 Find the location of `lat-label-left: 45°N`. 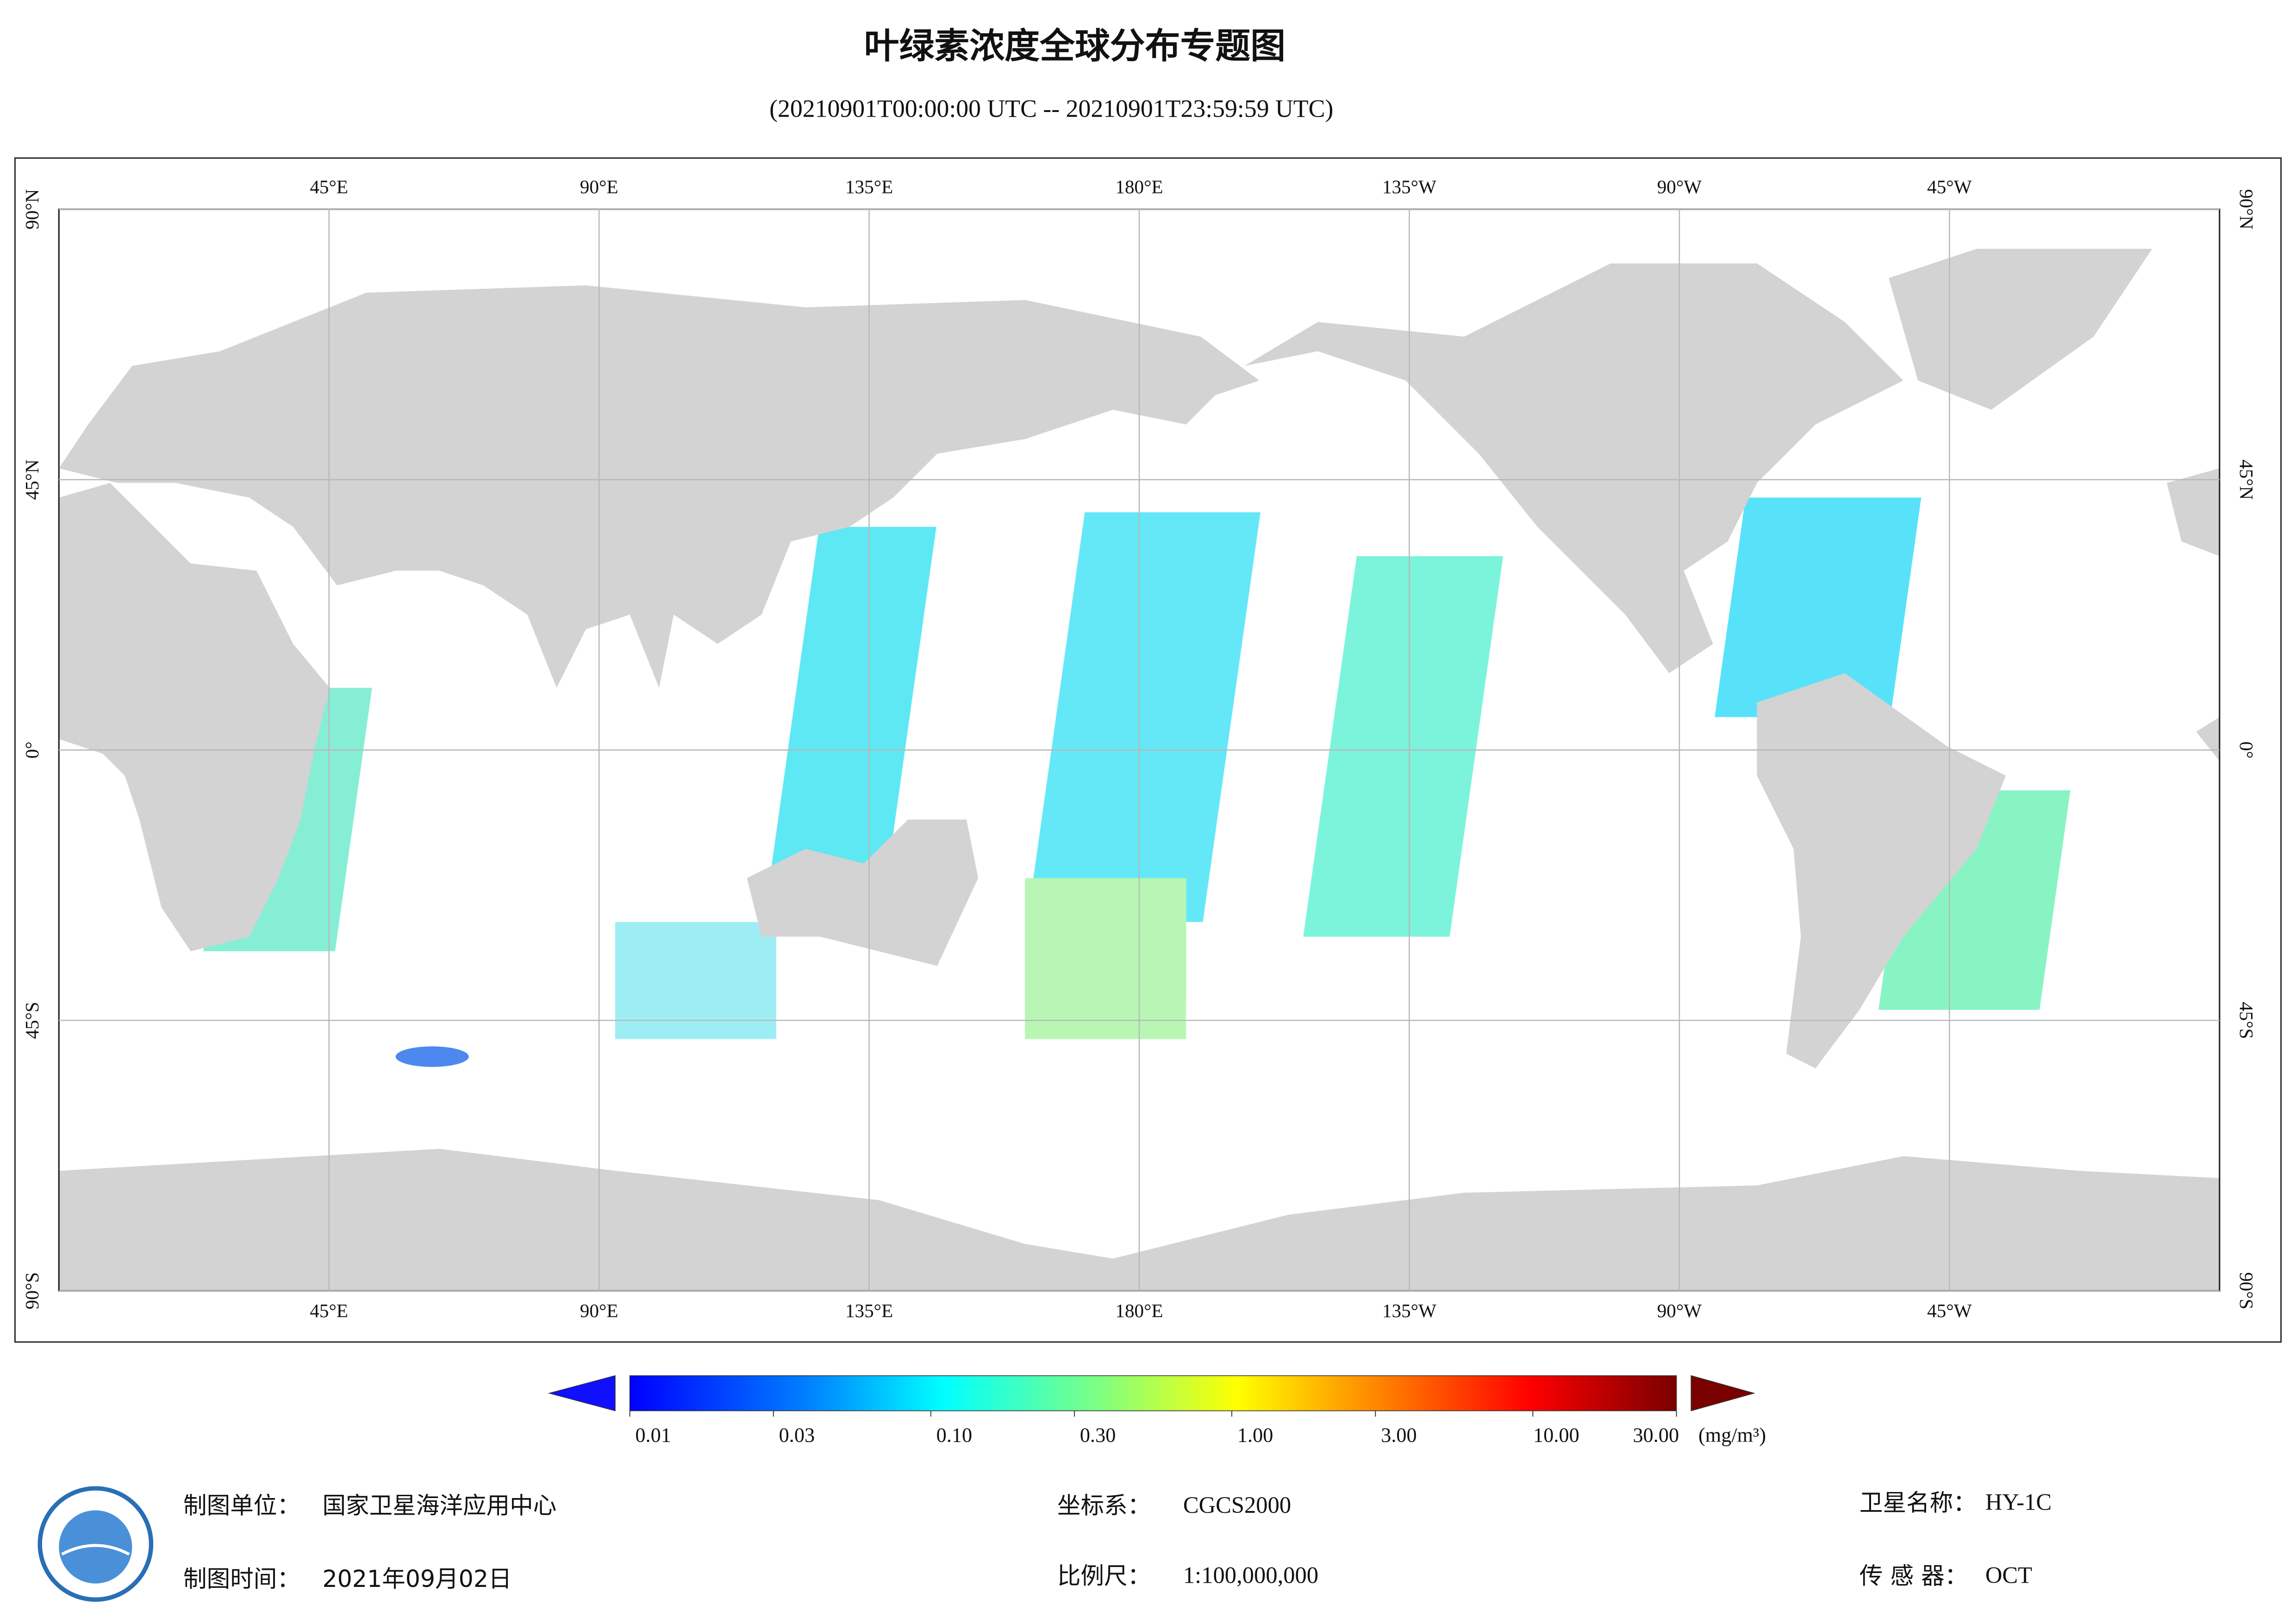

lat-label-left: 45°N is located at coordinates (32, 480).